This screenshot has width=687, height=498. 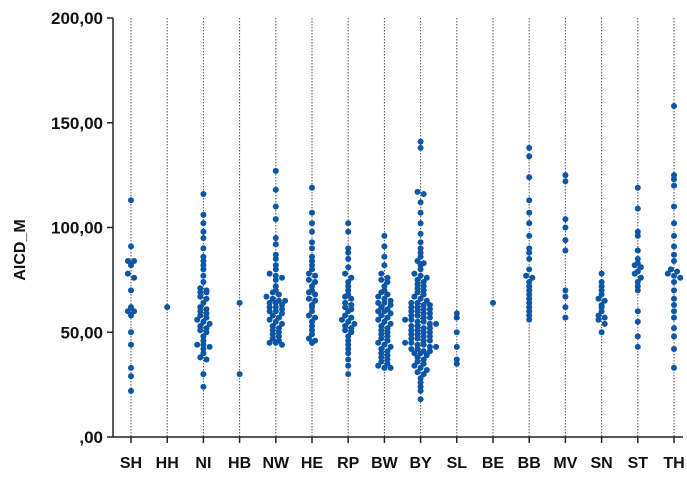 I want to click on y-tick-label: 100,00, so click(x=77, y=228).